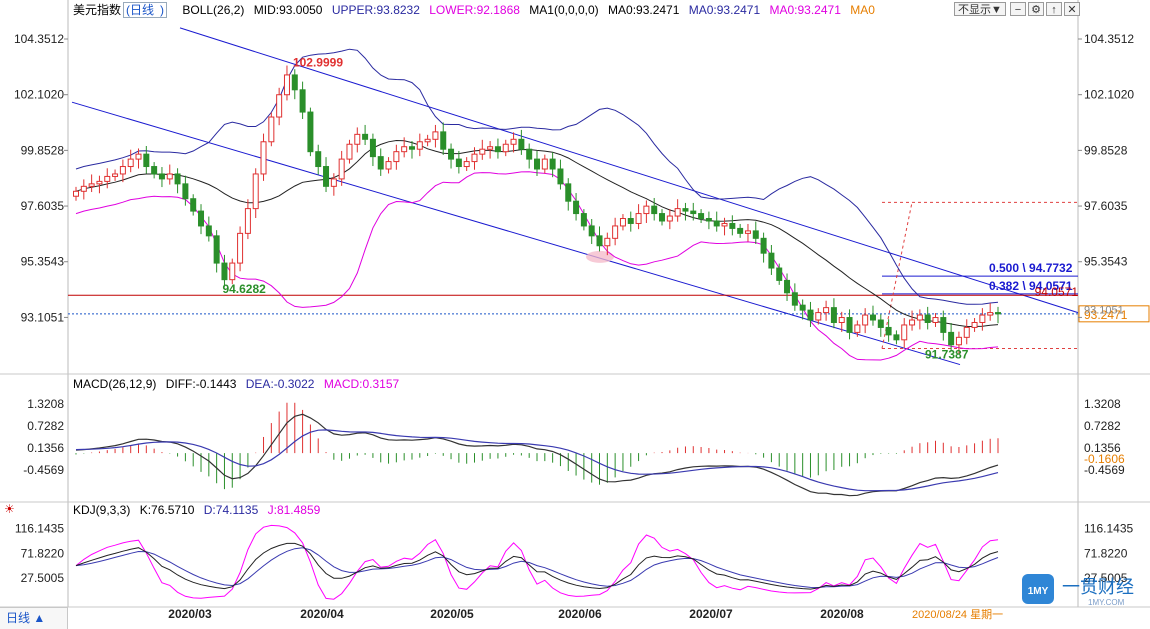 The width and height of the screenshot is (1150, 629). I want to click on hide-indicator-button: 不显示▼, so click(980, 9).